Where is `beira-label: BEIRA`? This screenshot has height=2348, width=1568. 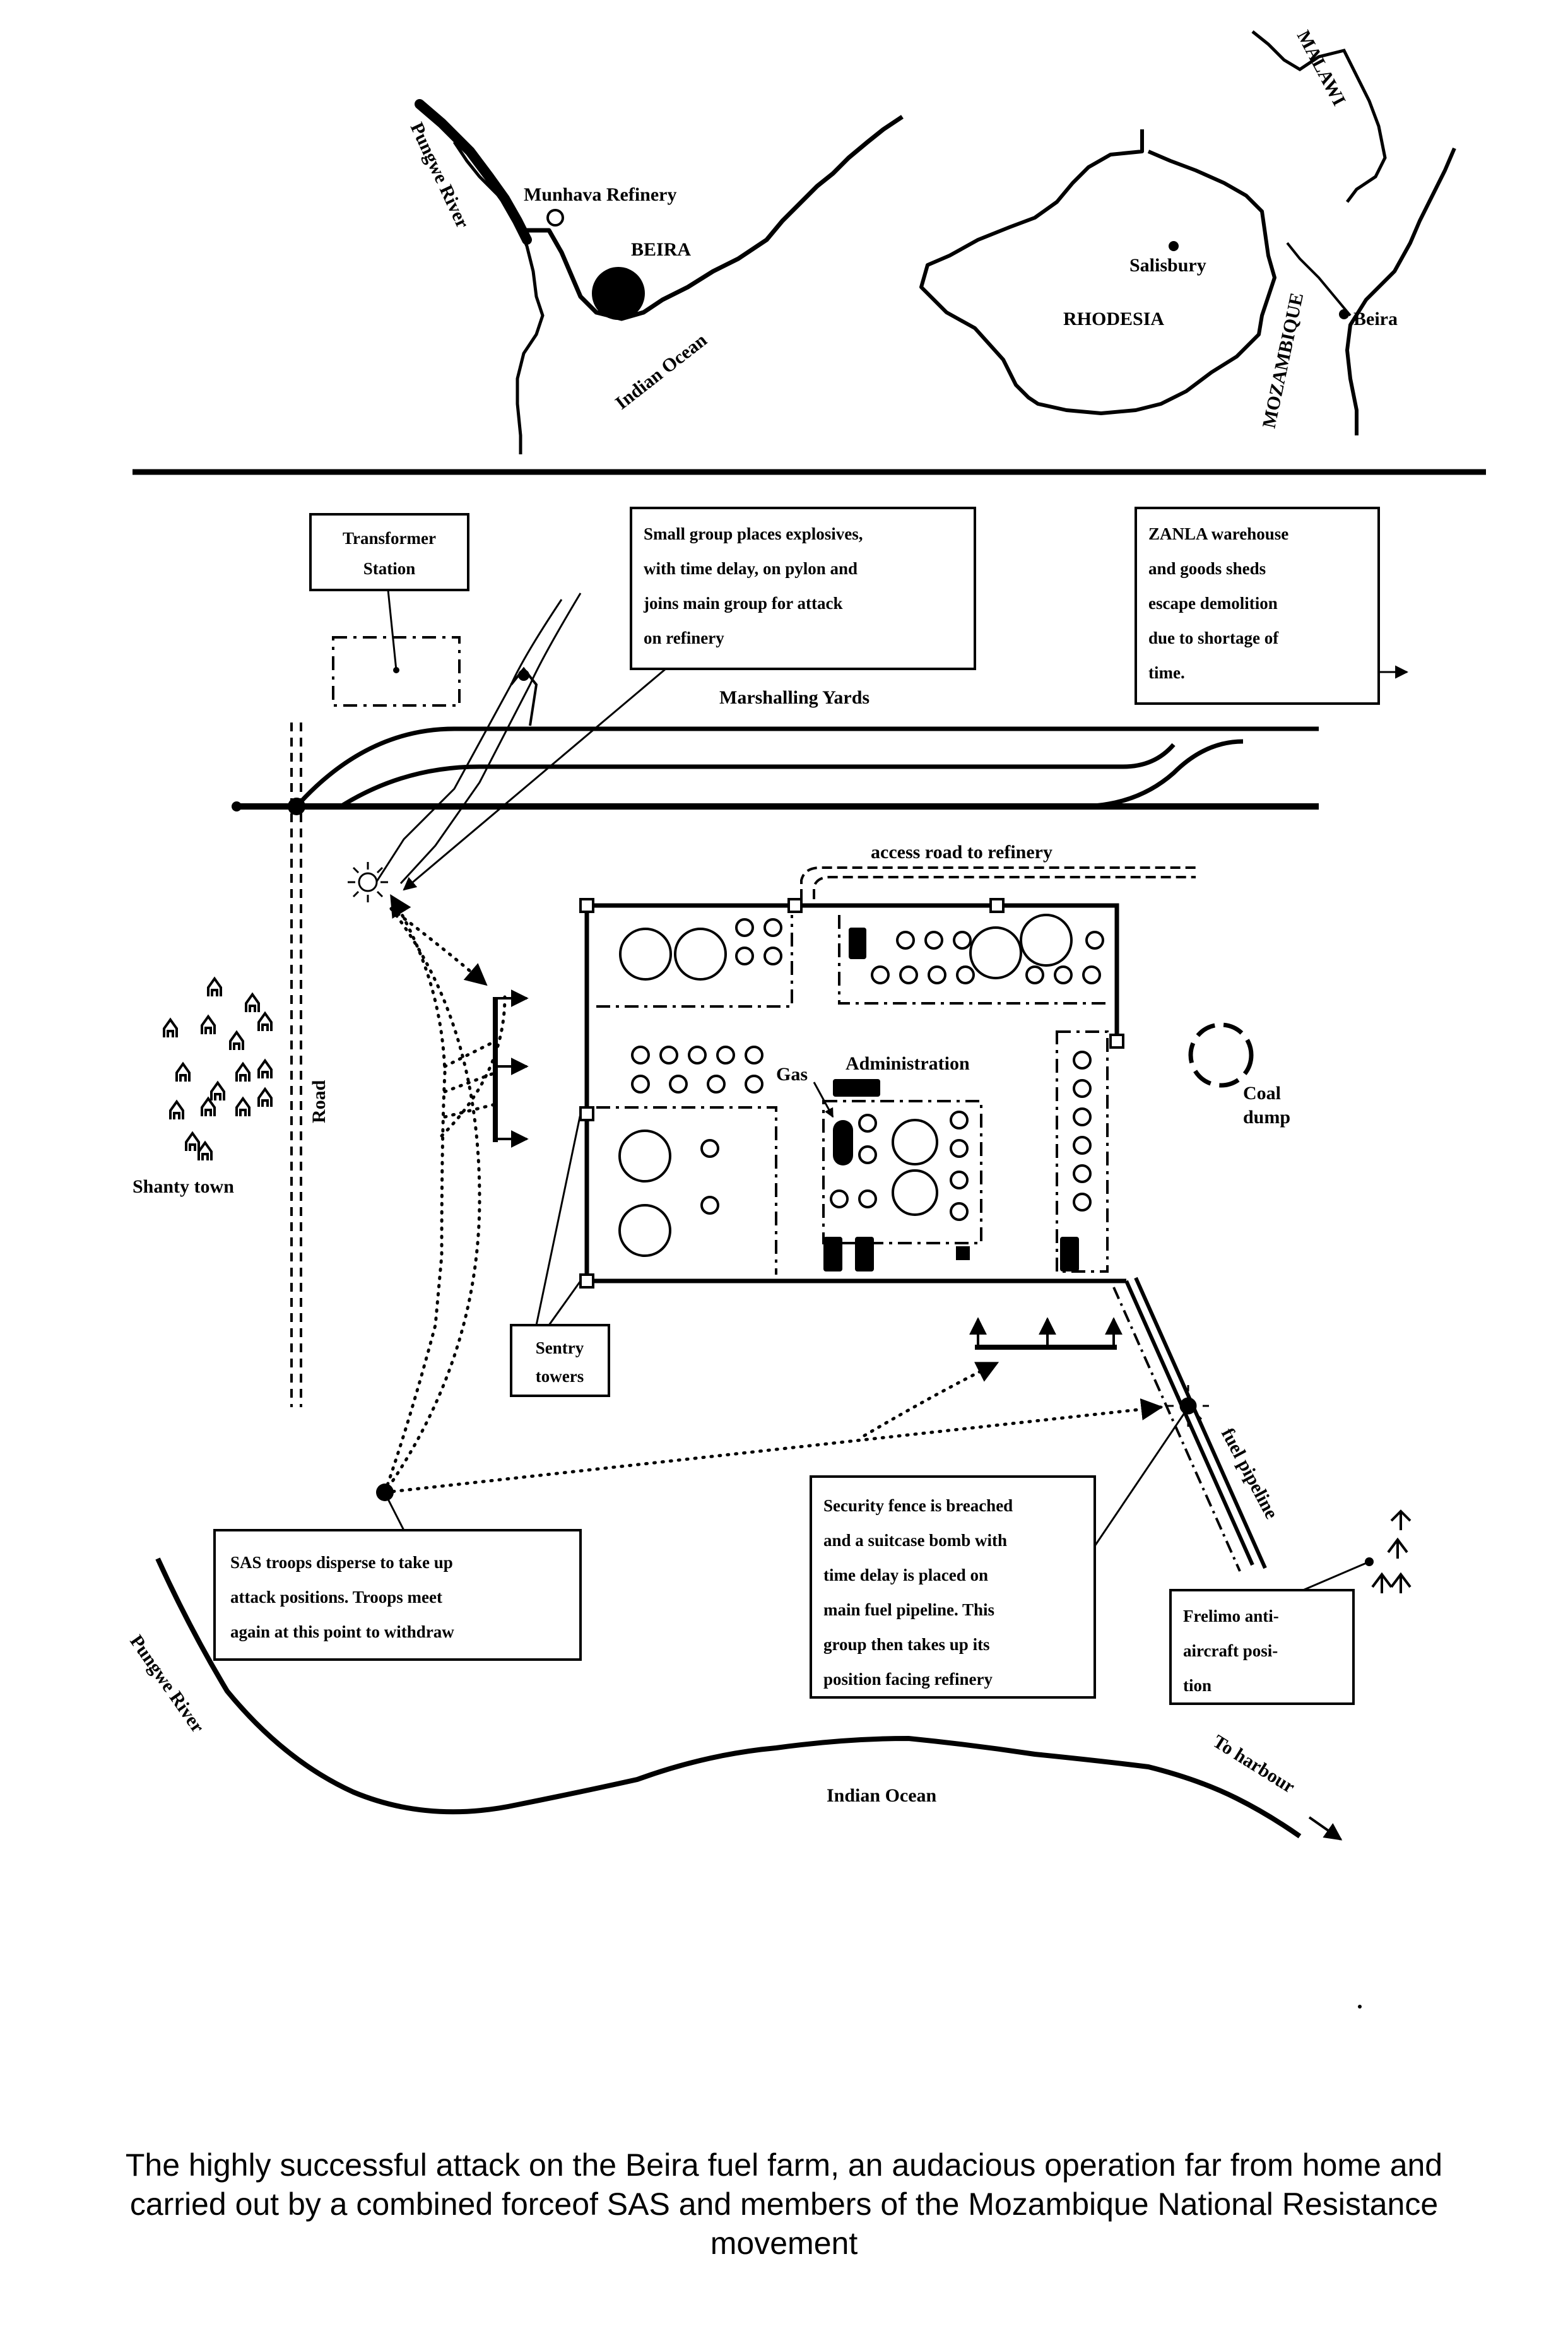
beira-label: BEIRA is located at coordinates (661, 249).